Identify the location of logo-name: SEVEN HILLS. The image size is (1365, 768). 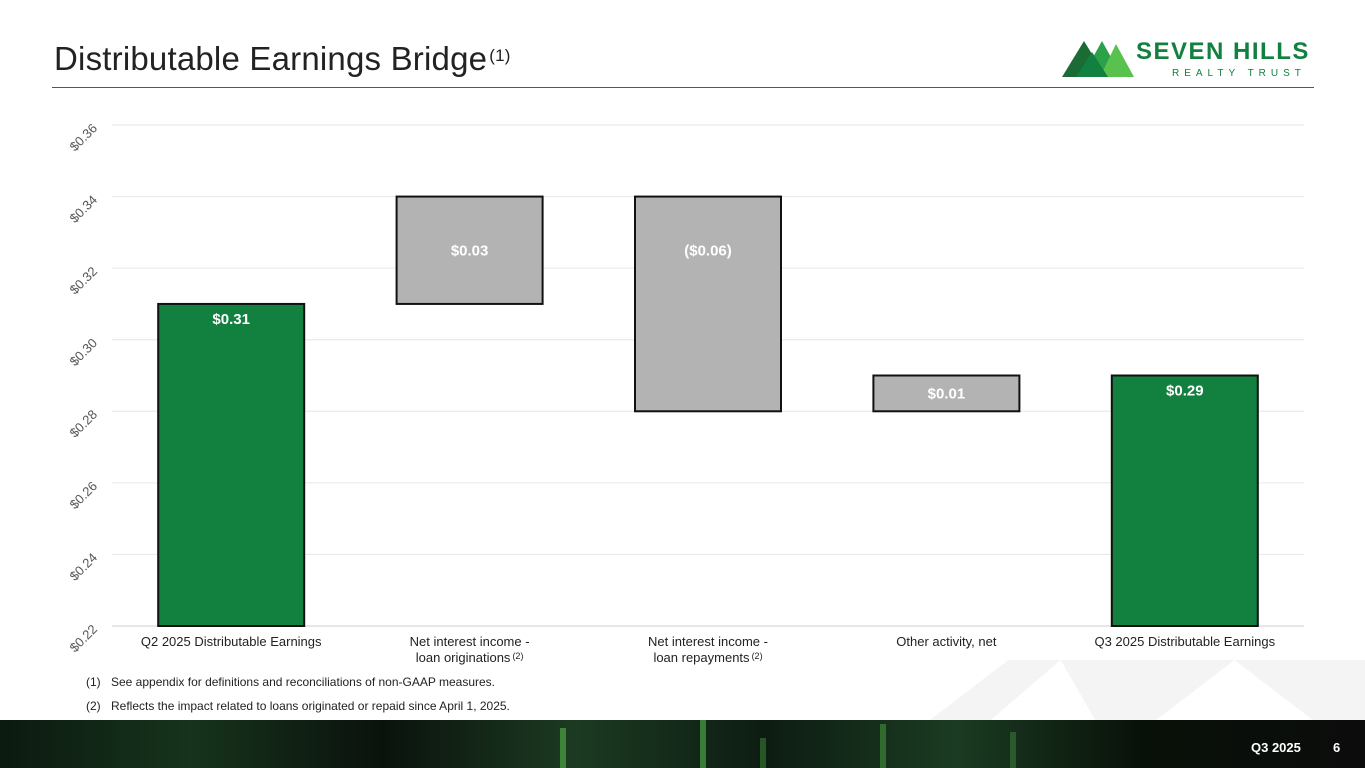
(1223, 51).